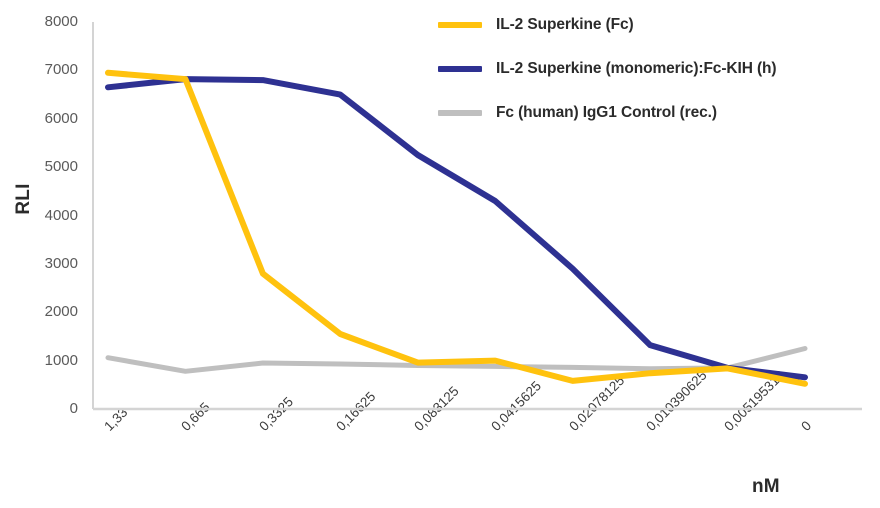 This screenshot has width=880, height=508. Describe the element at coordinates (61, 167) in the screenshot. I see `y-axis-tick-label: 5000` at that location.